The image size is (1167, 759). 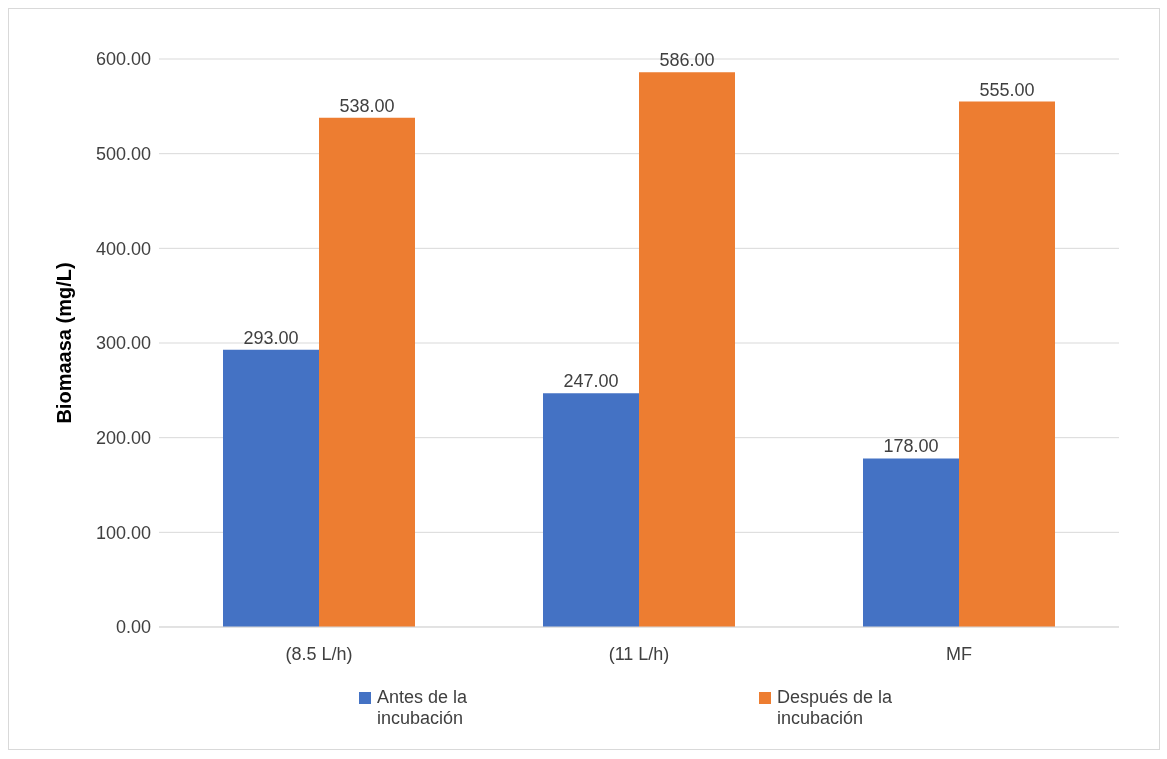 I want to click on data-label: 178.00, so click(x=911, y=446).